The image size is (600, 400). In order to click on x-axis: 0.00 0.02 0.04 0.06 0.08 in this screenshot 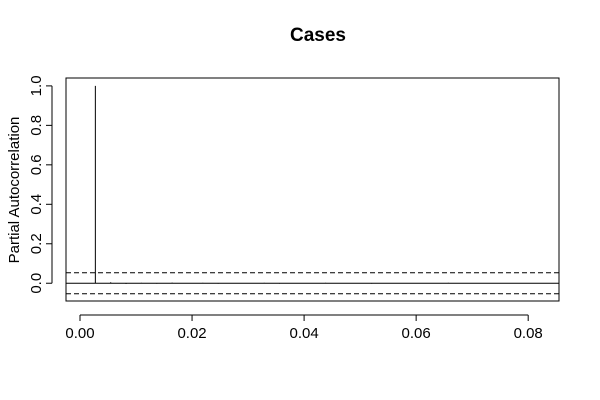, I will do `click(304, 328)`.